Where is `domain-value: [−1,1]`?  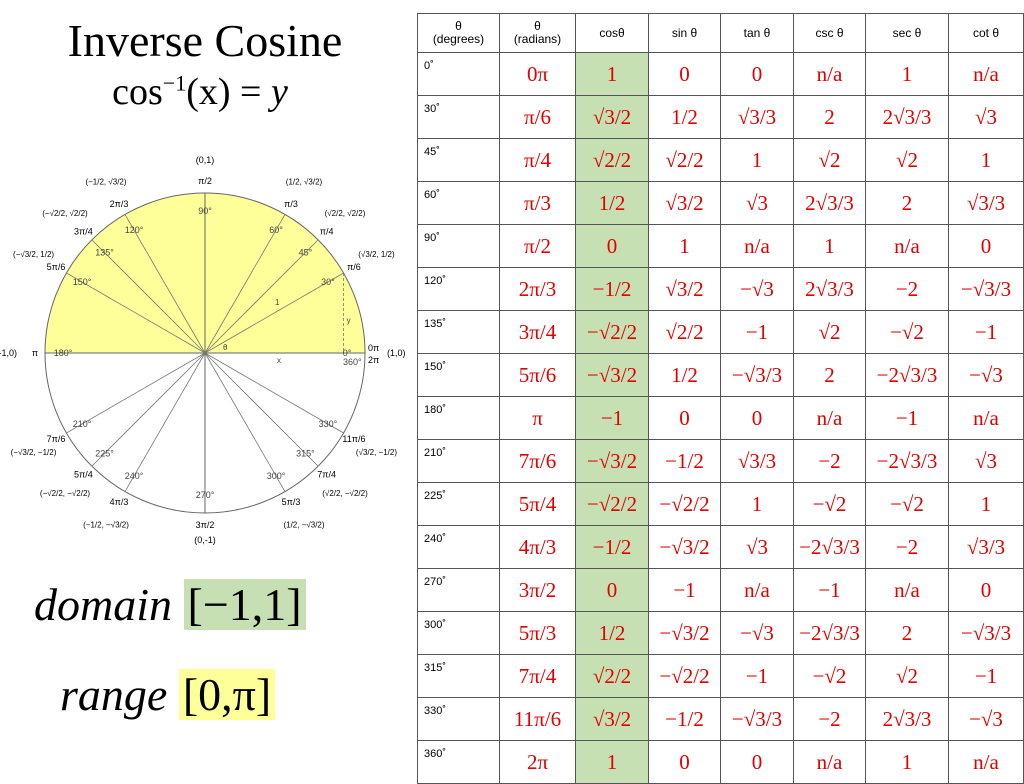 domain-value: [−1,1] is located at coordinates (244, 604).